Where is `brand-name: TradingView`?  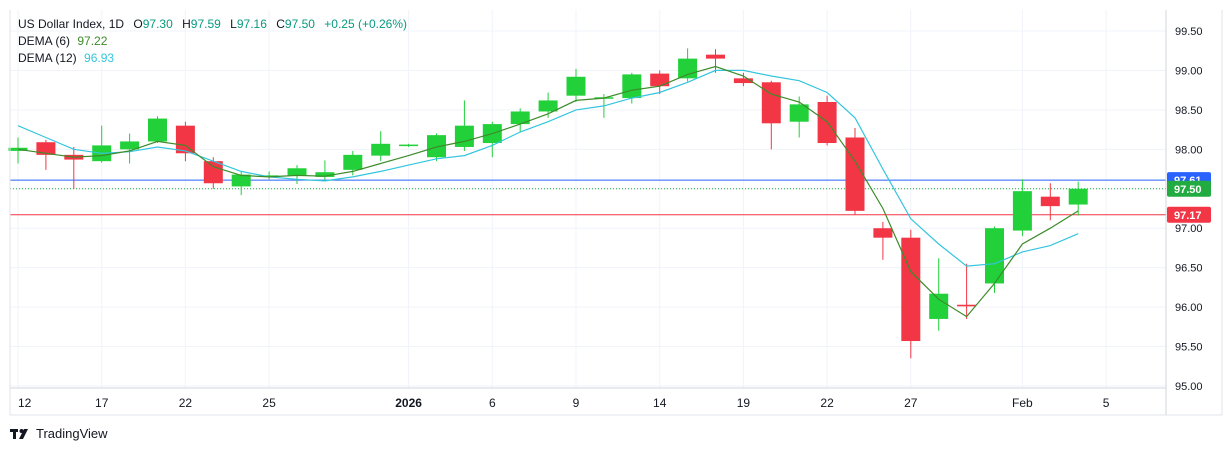
brand-name: TradingView is located at coordinates (72, 433).